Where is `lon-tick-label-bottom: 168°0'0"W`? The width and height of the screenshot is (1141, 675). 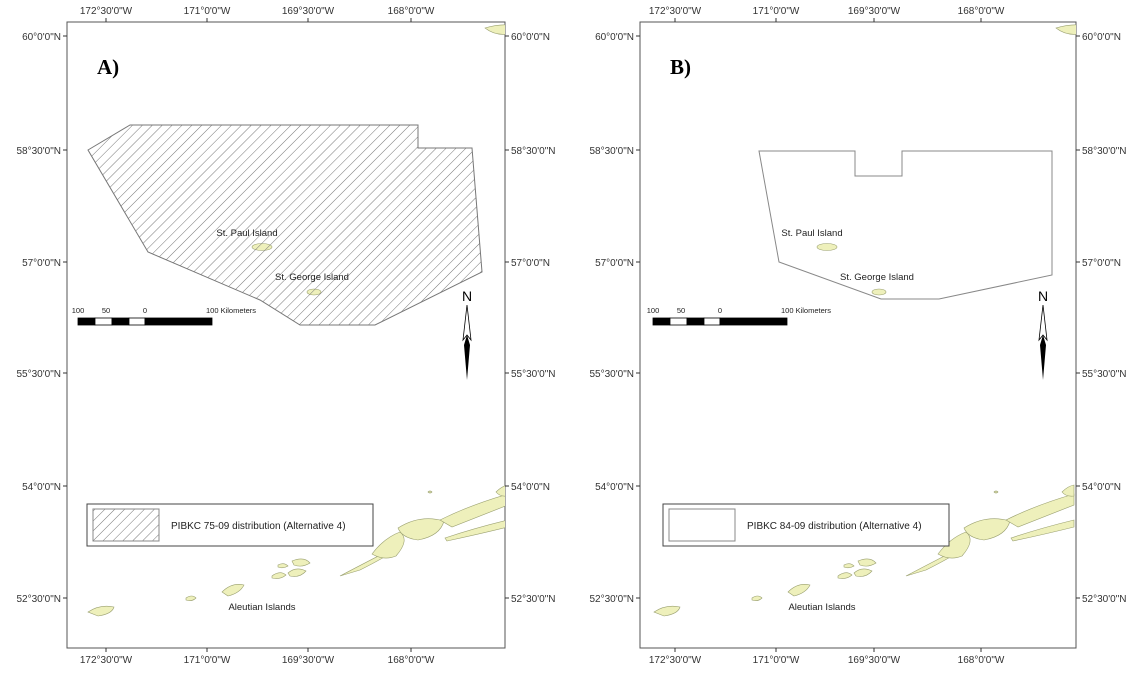
lon-tick-label-bottom: 168°0'0"W is located at coordinates (981, 660).